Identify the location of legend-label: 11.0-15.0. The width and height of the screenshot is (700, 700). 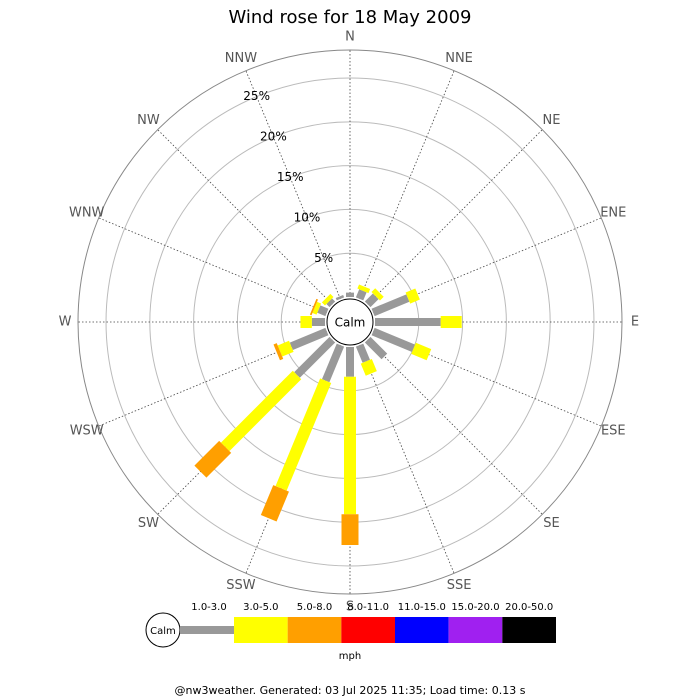
(422, 607).